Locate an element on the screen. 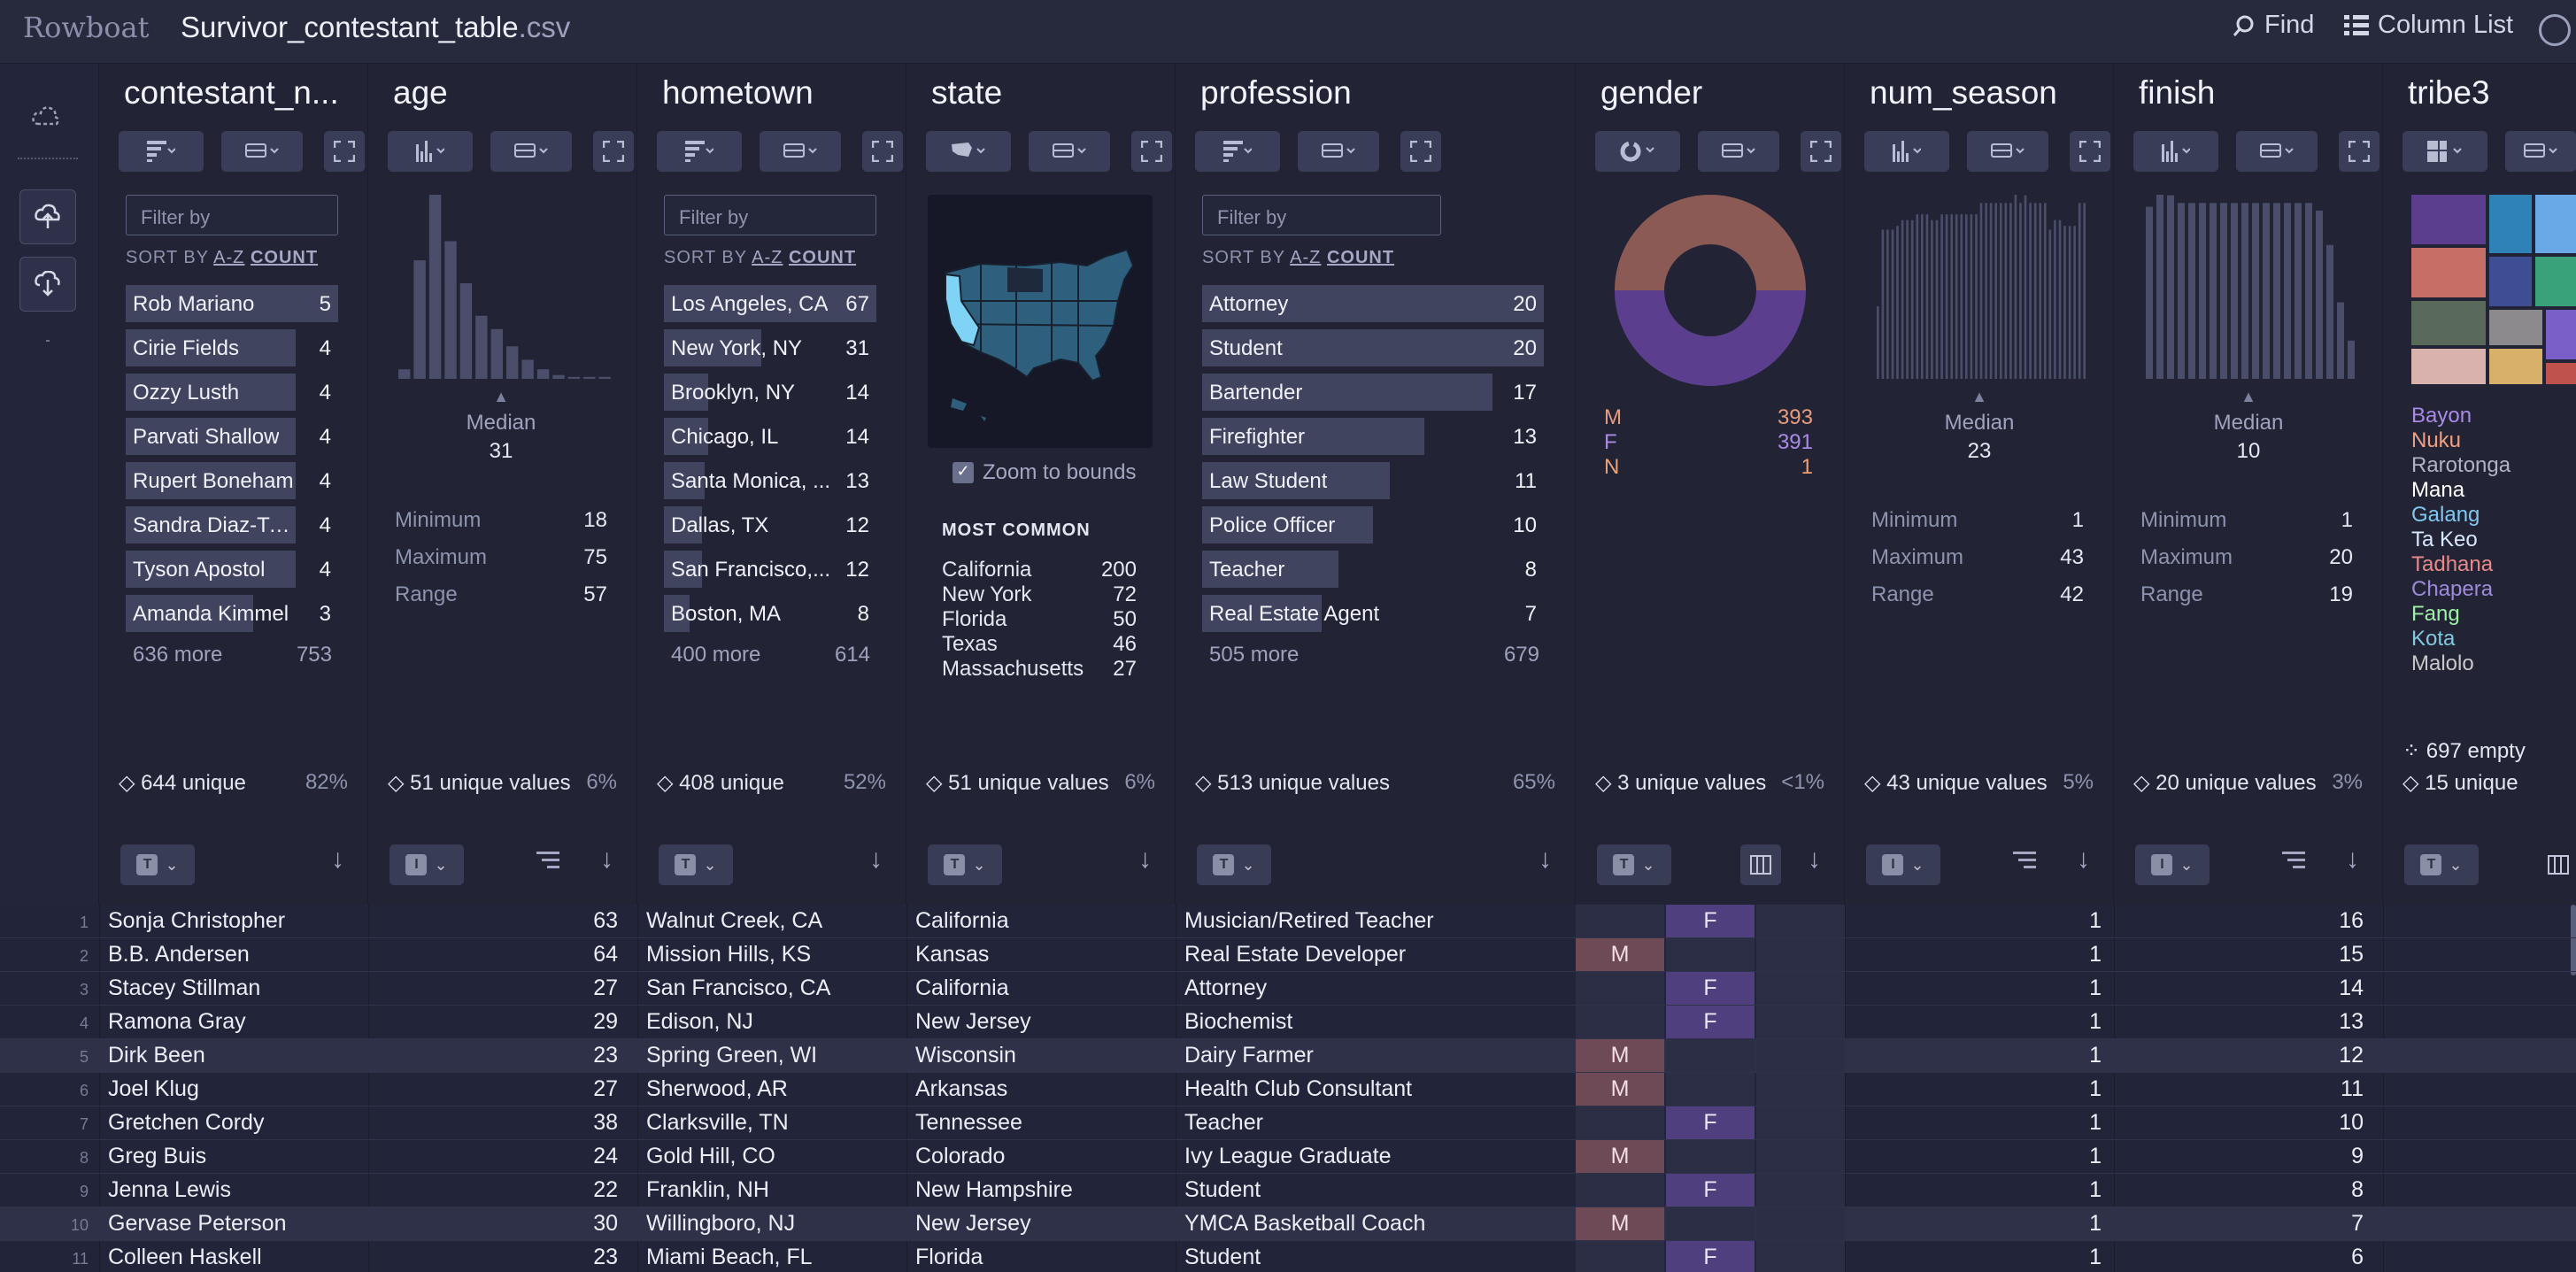 The image size is (2576, 1272). map-dropdown is located at coordinates (968, 151).